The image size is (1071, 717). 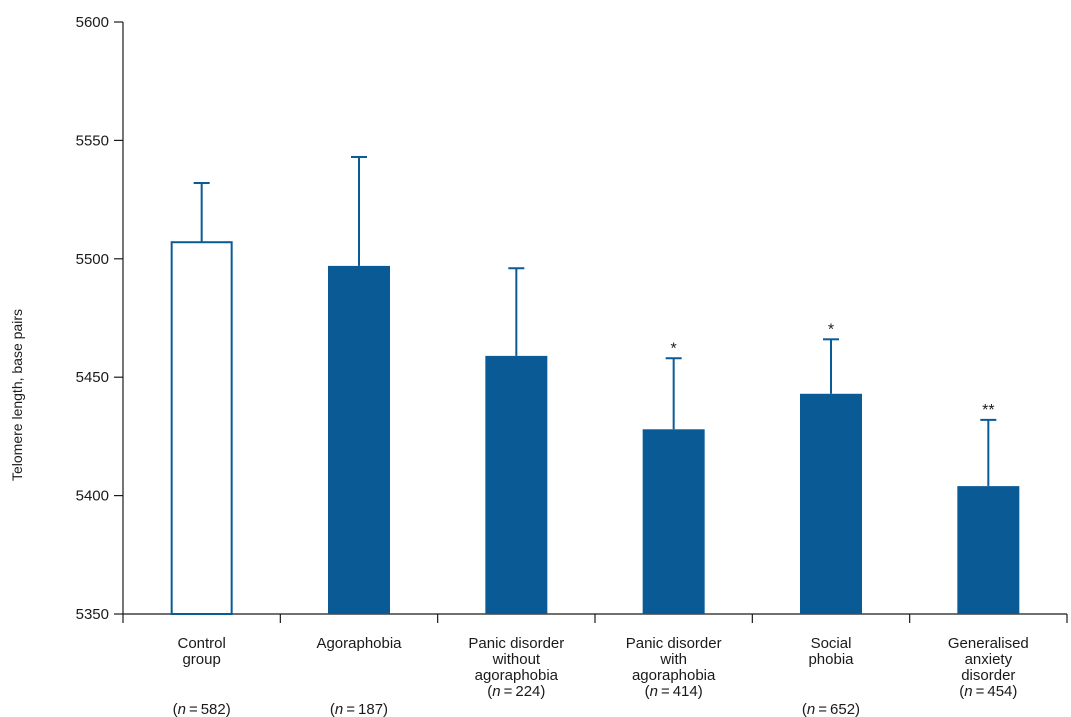 I want to click on y-tick-label: 5600, so click(x=92, y=22).